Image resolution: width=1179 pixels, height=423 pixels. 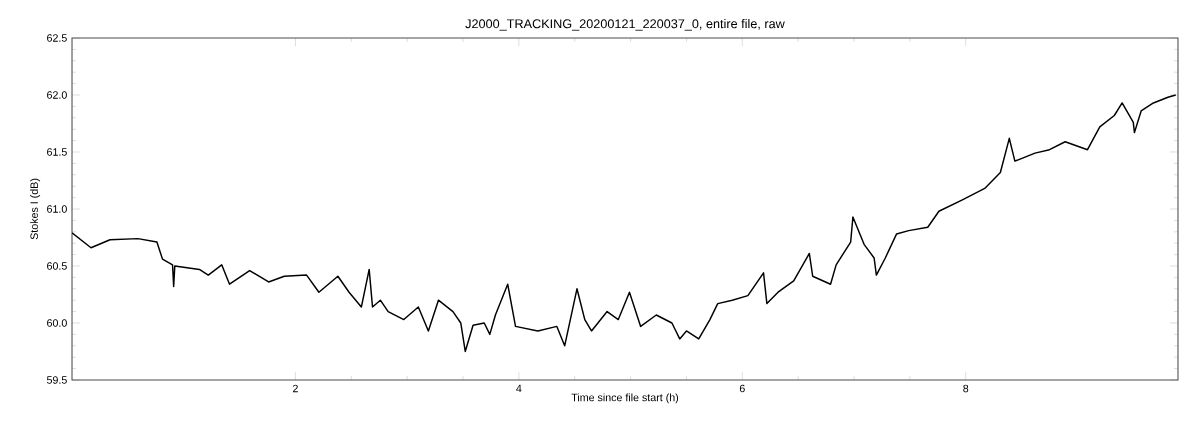 I want to click on y-tick-label: 61.5, so click(x=57, y=152).